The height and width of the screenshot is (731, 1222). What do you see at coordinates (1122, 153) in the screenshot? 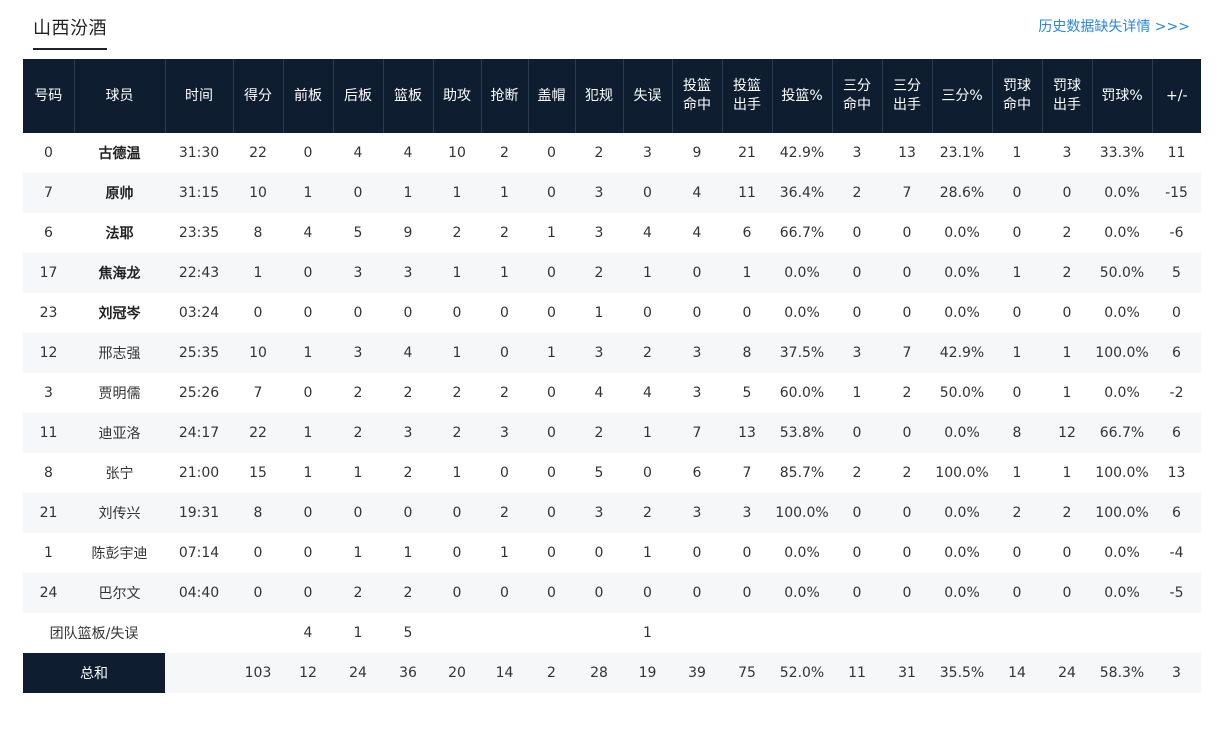
I see `stat-cell: 33.3%` at bounding box center [1122, 153].